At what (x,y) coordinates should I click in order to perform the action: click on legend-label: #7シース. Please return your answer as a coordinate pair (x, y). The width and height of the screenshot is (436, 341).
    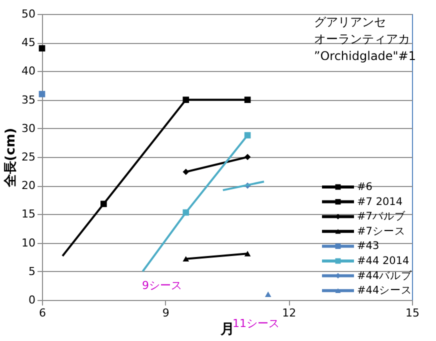
    Looking at the image, I should click on (381, 231).